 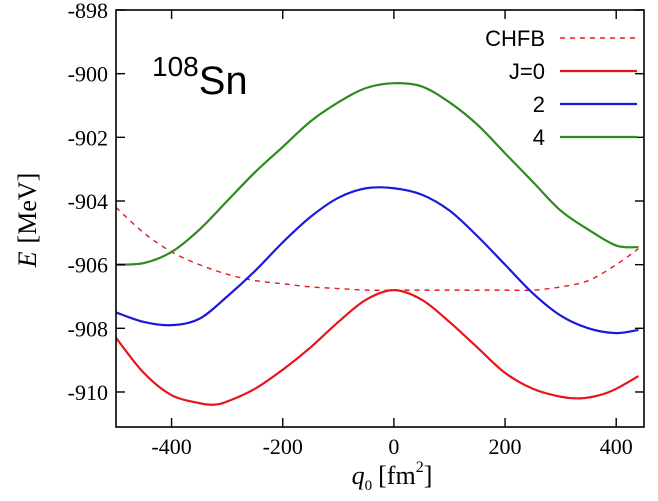 I want to click on x-tick-label: 400, so click(x=616, y=446).